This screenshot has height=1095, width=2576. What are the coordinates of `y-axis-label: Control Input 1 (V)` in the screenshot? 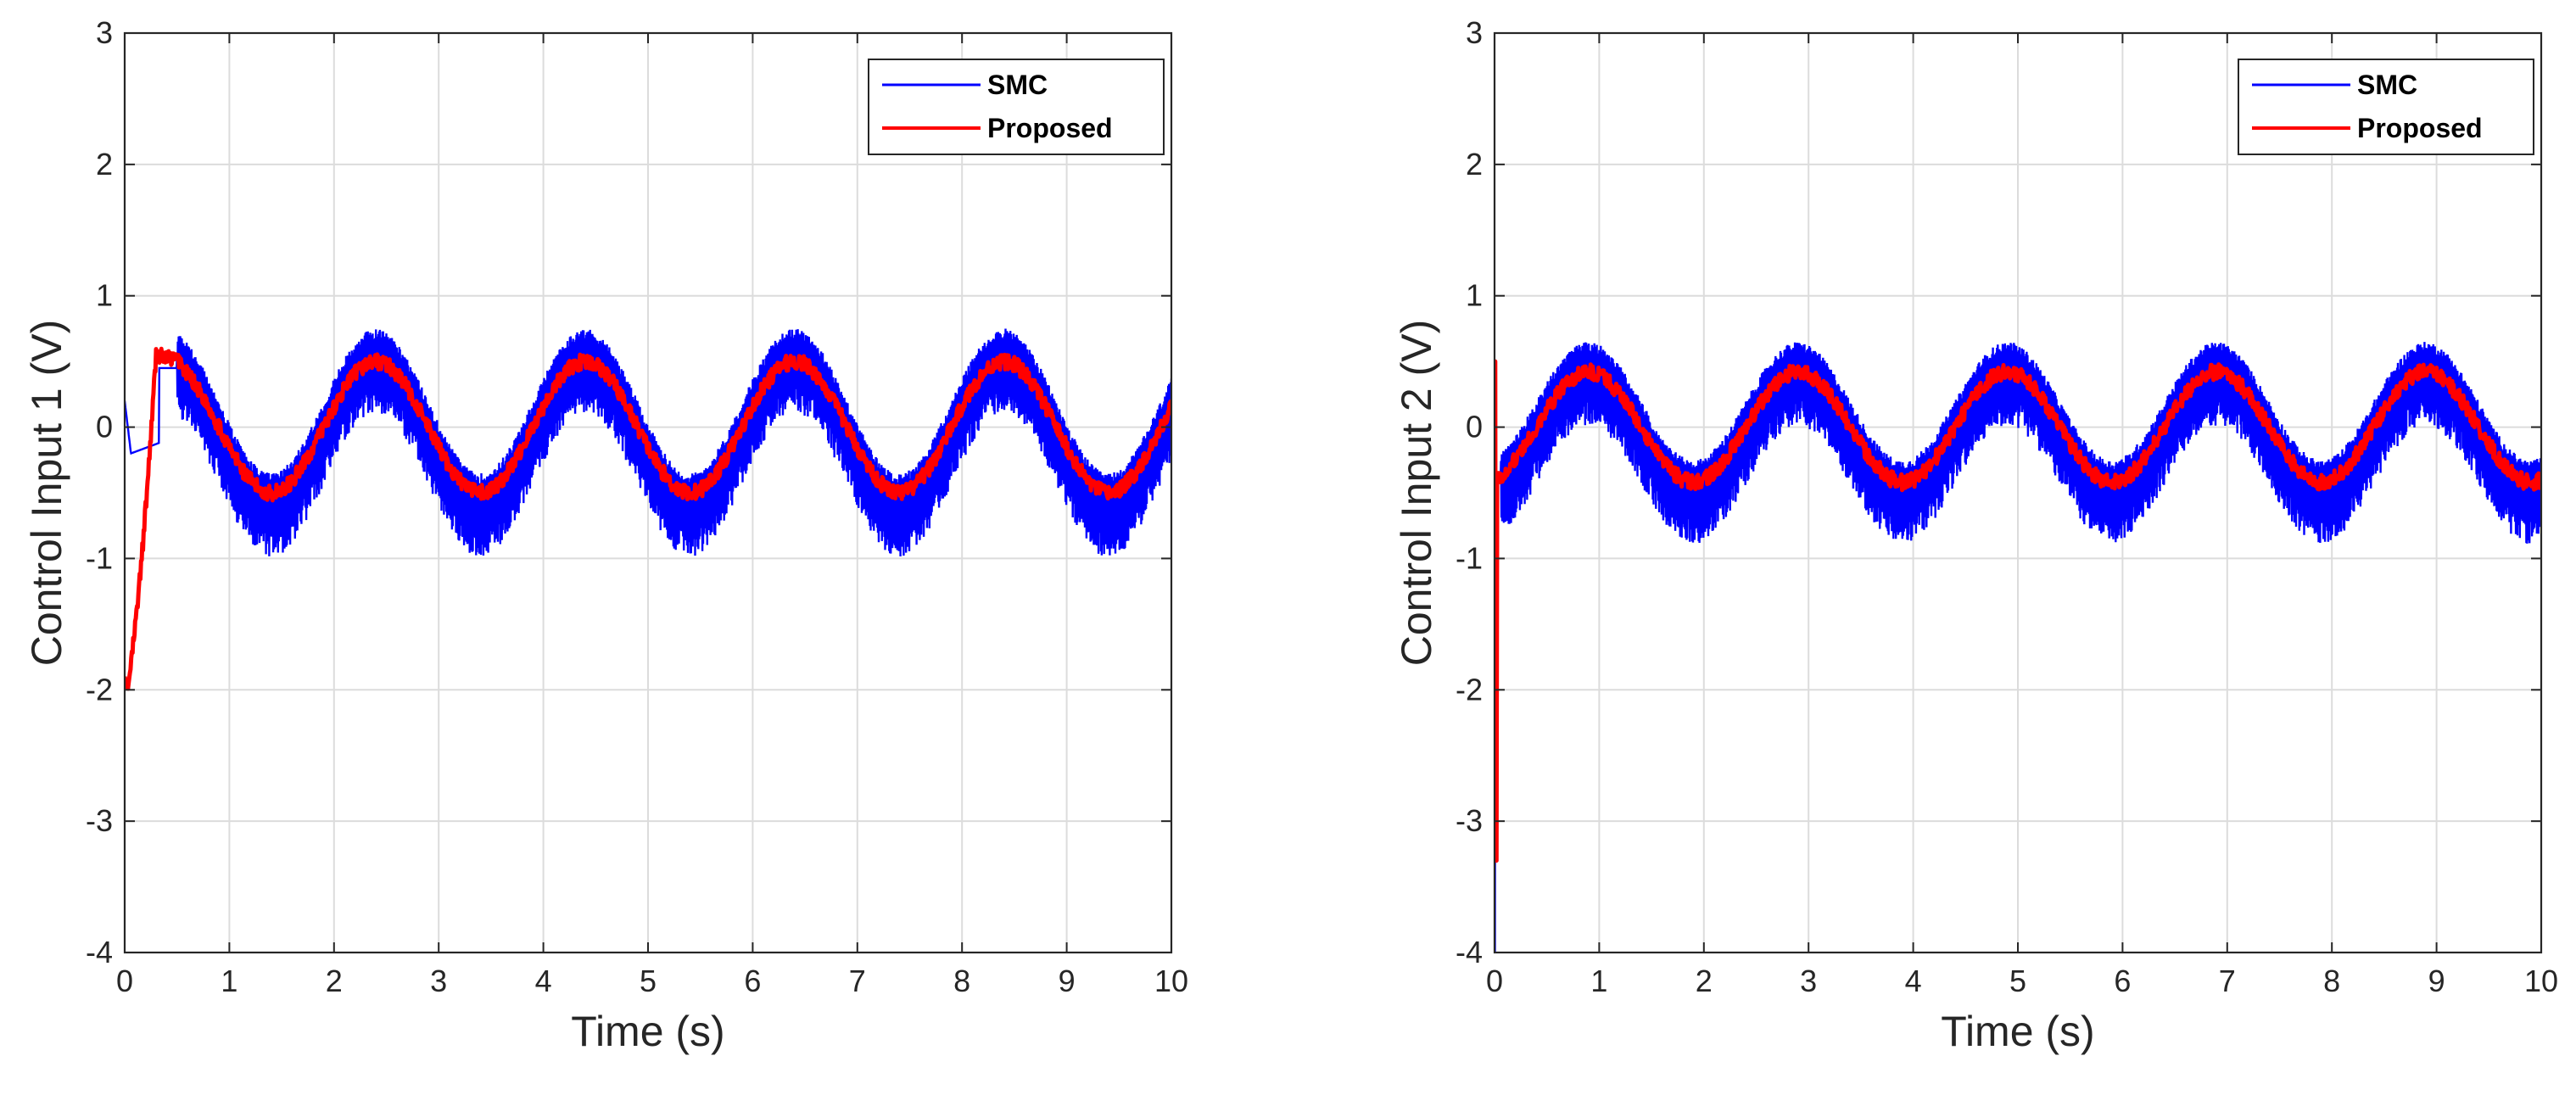 It's located at (46, 493).